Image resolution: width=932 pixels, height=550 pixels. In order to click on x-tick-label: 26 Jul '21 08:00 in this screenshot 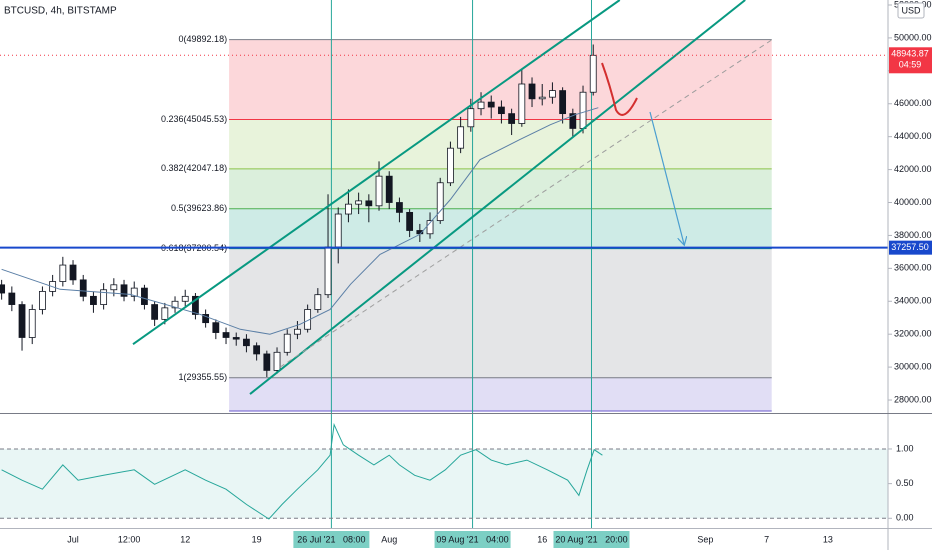, I will do `click(331, 539)`.